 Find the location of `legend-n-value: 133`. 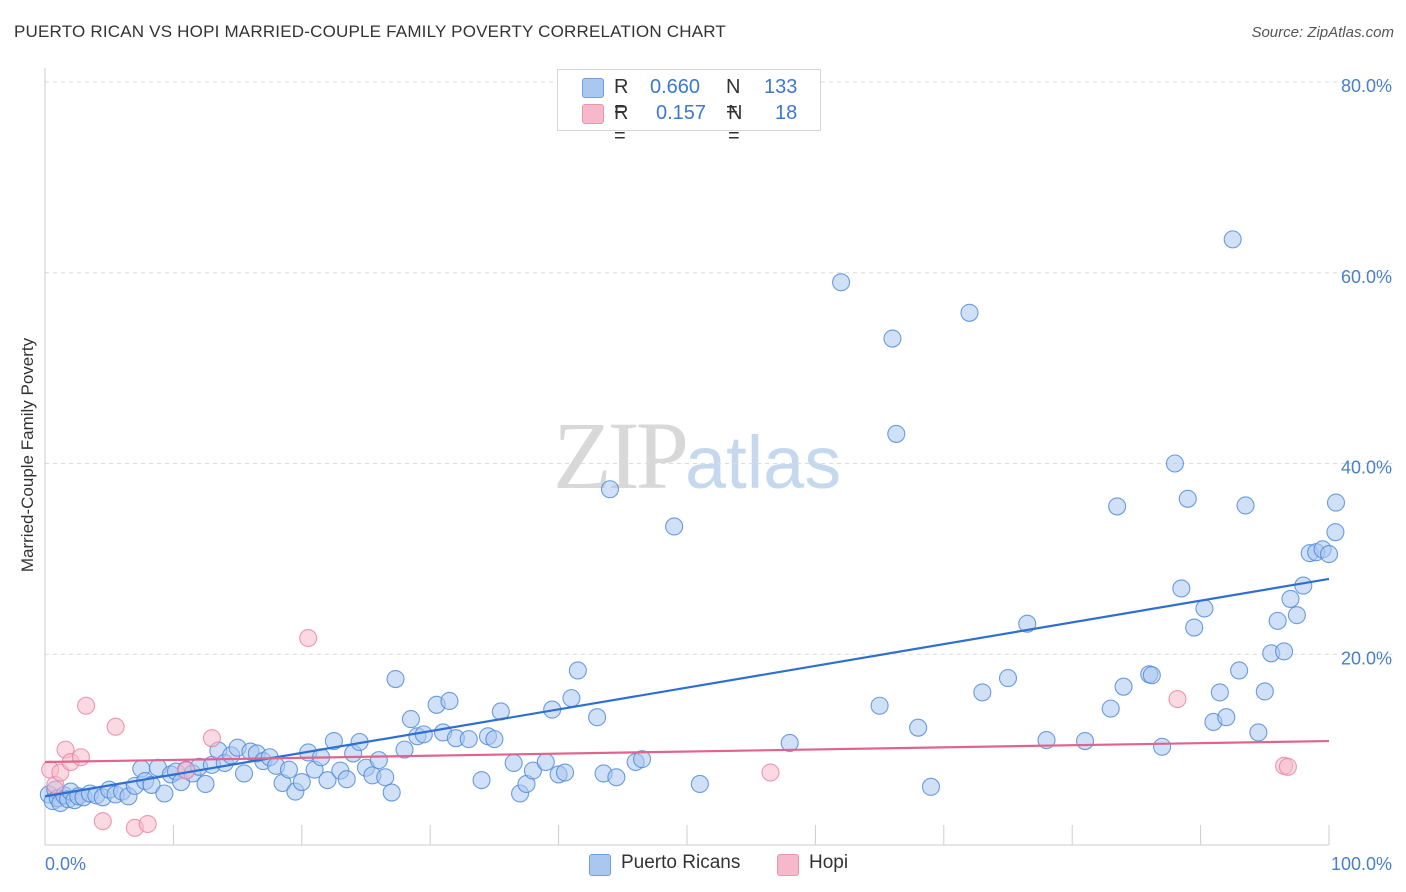

legend-n-value: 133 is located at coordinates (781, 87).